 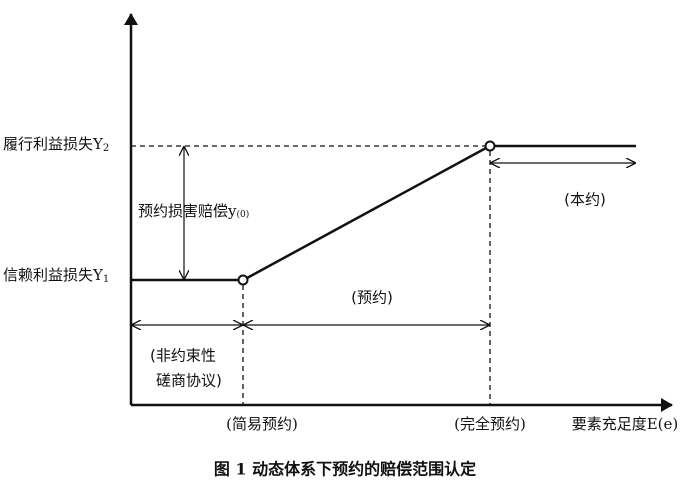 I want to click on caption: 图 1 动态体系下预约的赔偿范围认定, so click(x=345, y=469).